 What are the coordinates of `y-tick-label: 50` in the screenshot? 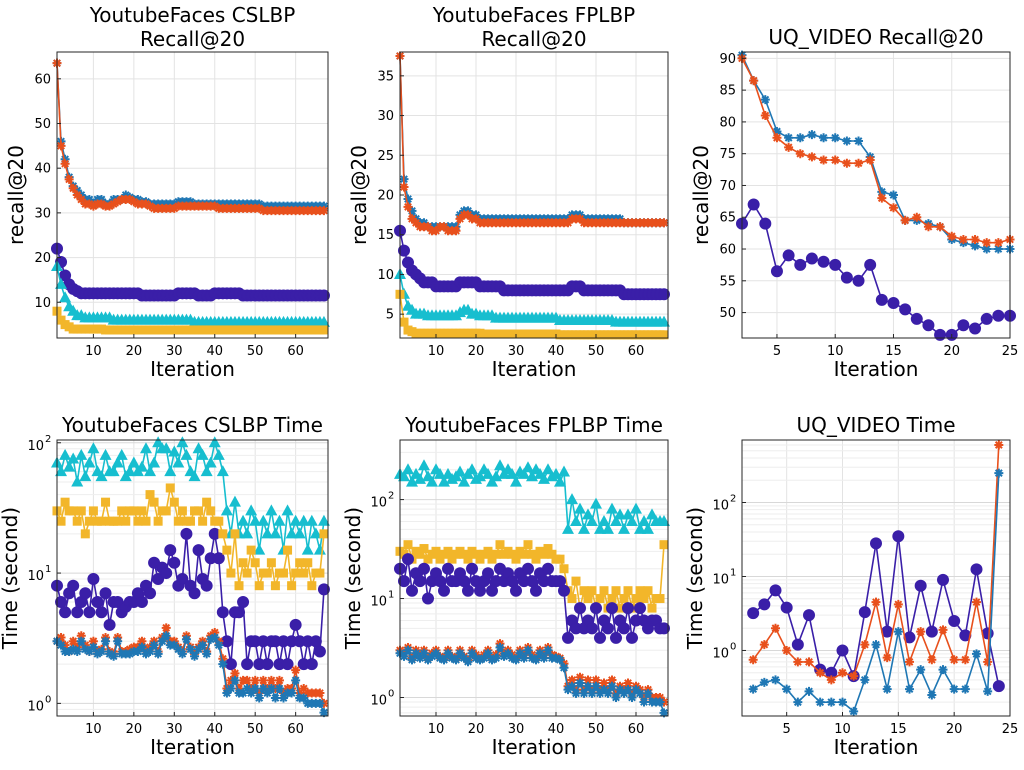 It's located at (42, 124).